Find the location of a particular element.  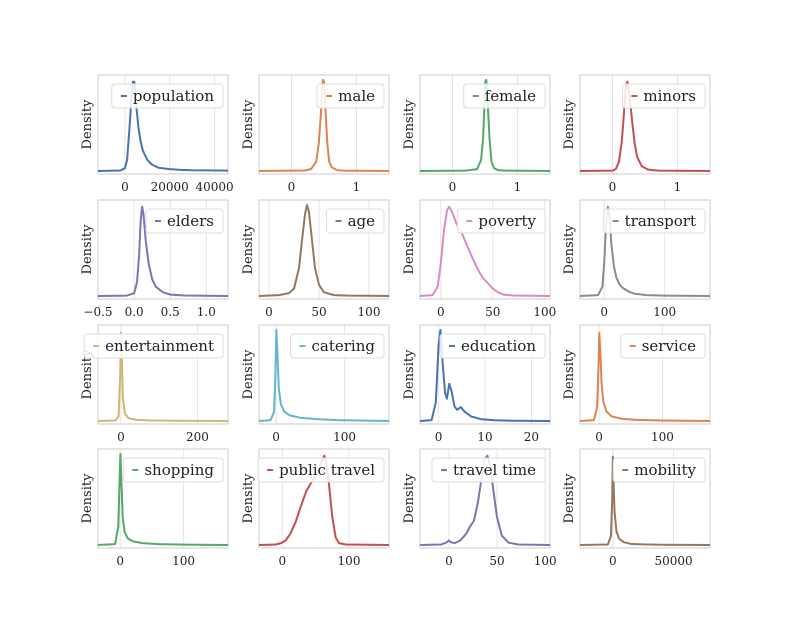

subplot-male: 0 1 Density male is located at coordinates (315, 134).